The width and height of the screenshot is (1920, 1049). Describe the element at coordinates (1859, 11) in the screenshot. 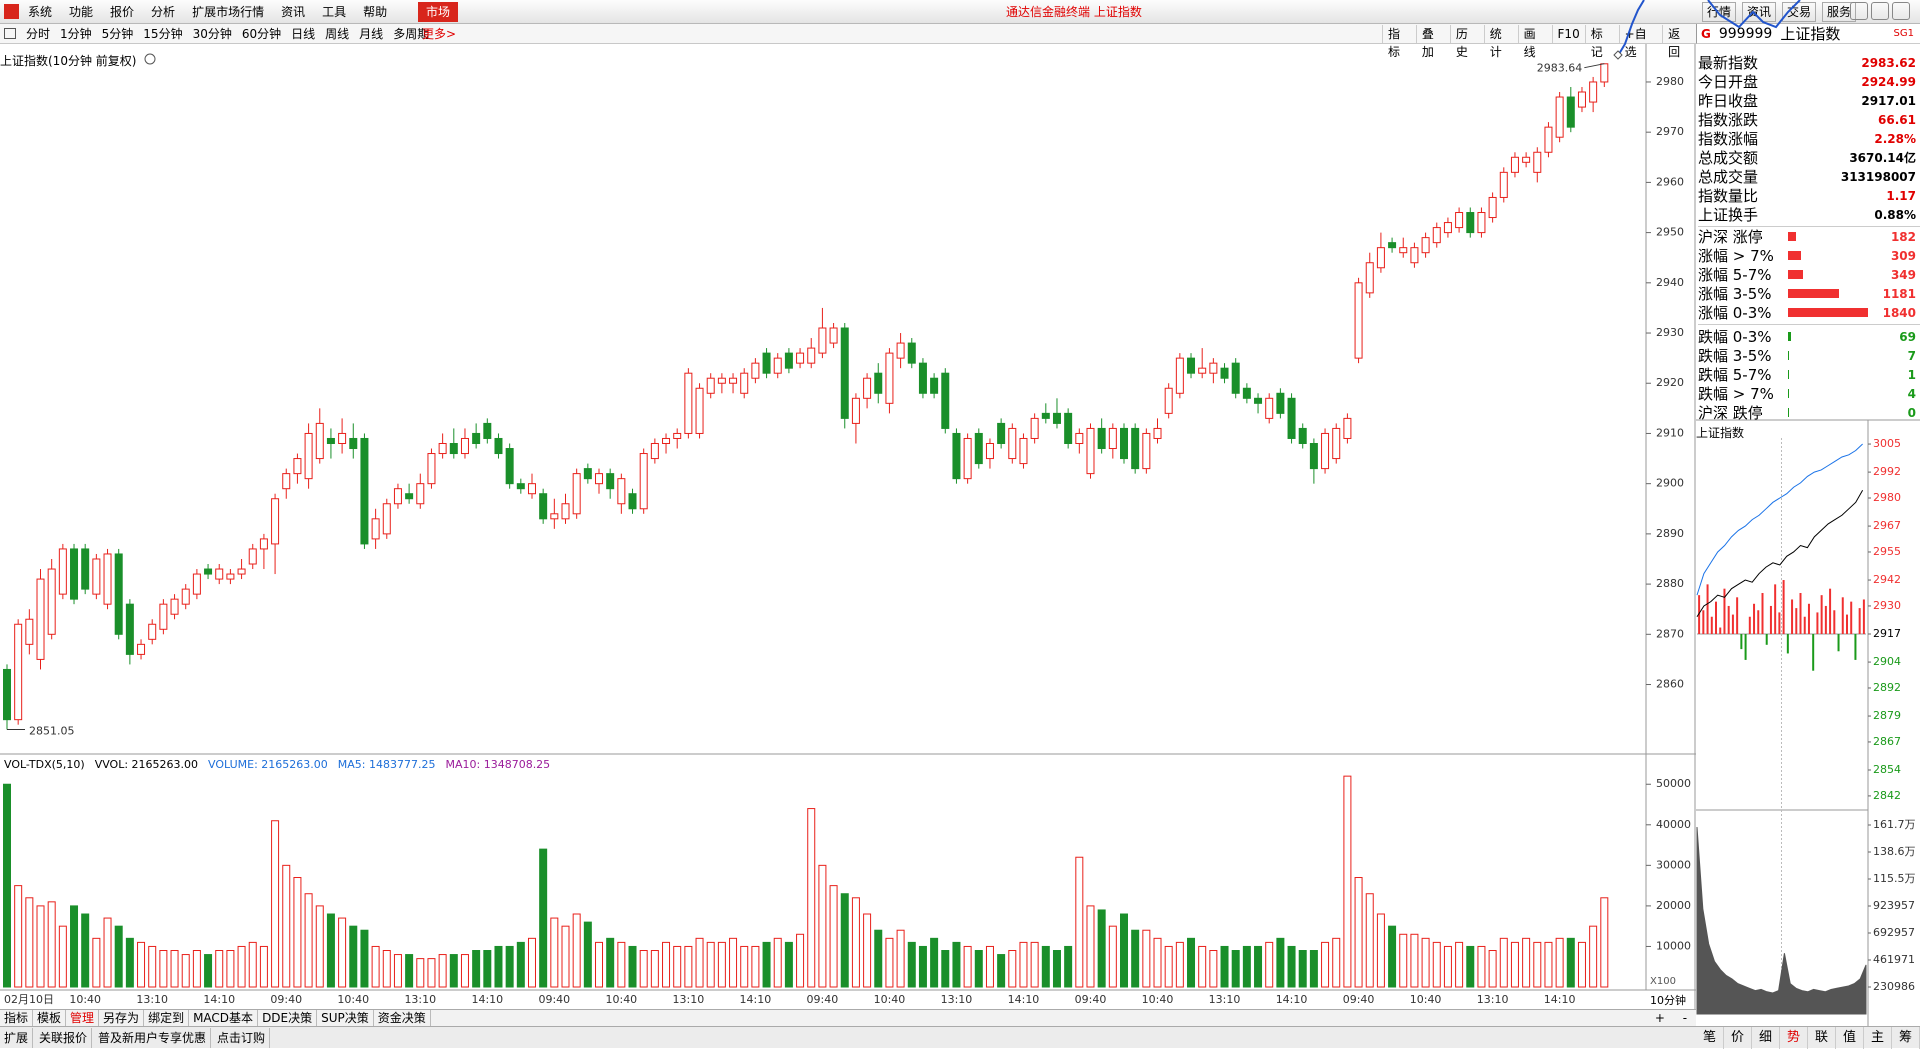

I see `minimize` at that location.